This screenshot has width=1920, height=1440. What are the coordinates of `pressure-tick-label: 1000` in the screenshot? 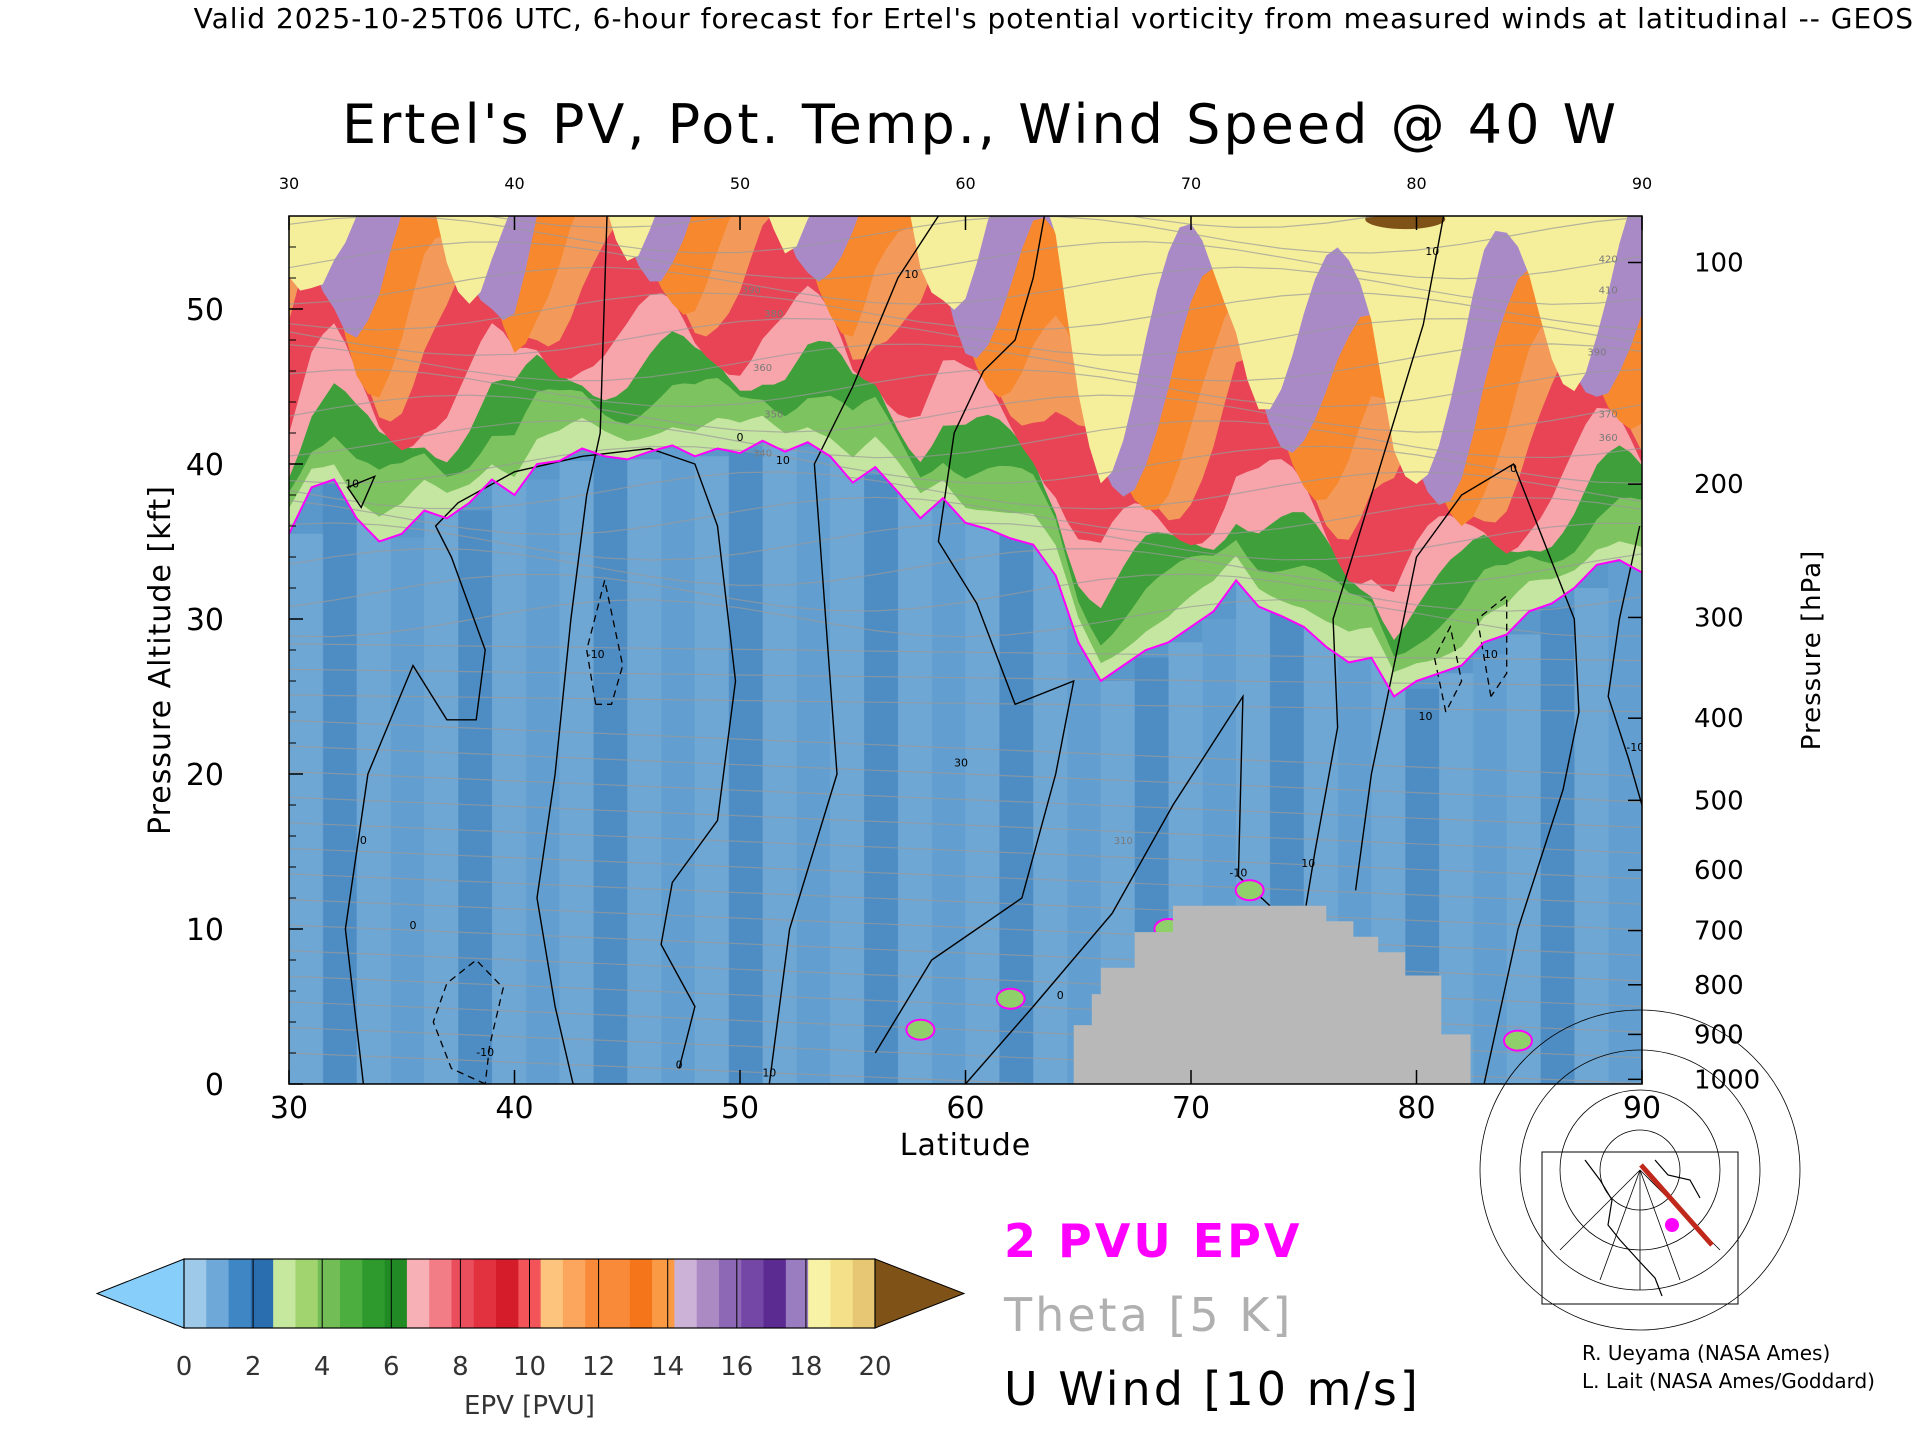 It's located at (1727, 1080).